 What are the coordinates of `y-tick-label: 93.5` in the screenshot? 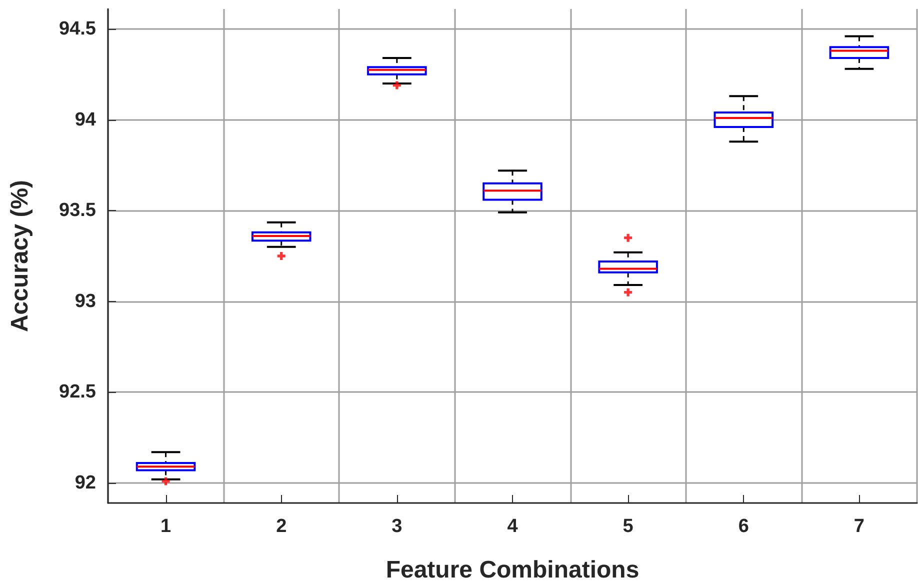 It's located at (77, 211).